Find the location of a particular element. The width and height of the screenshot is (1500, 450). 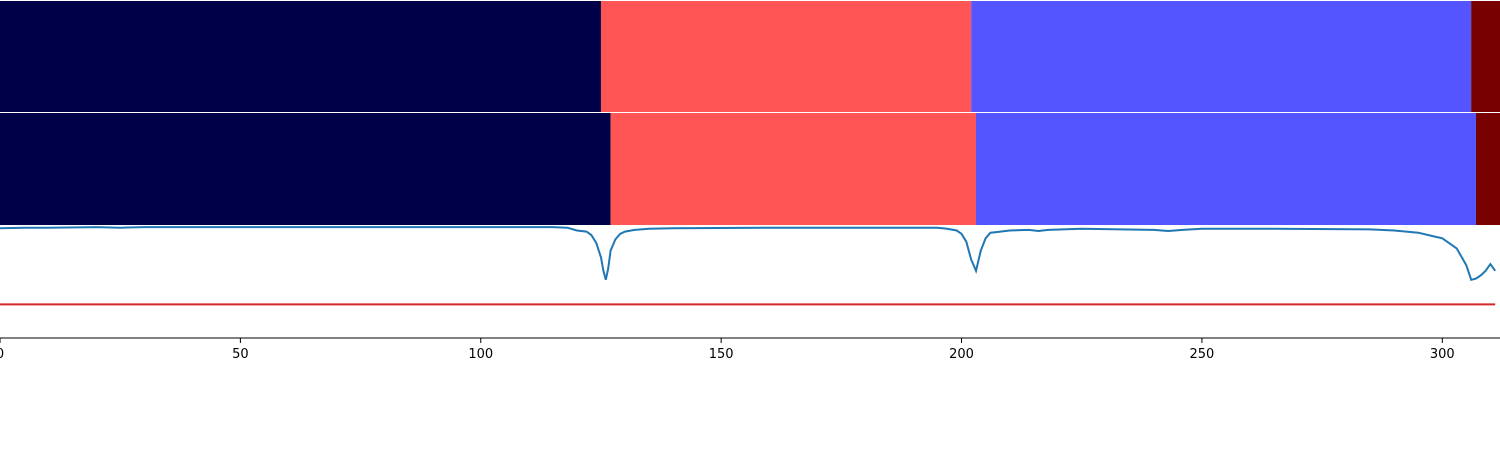

confidence-curve is located at coordinates (748, 253).